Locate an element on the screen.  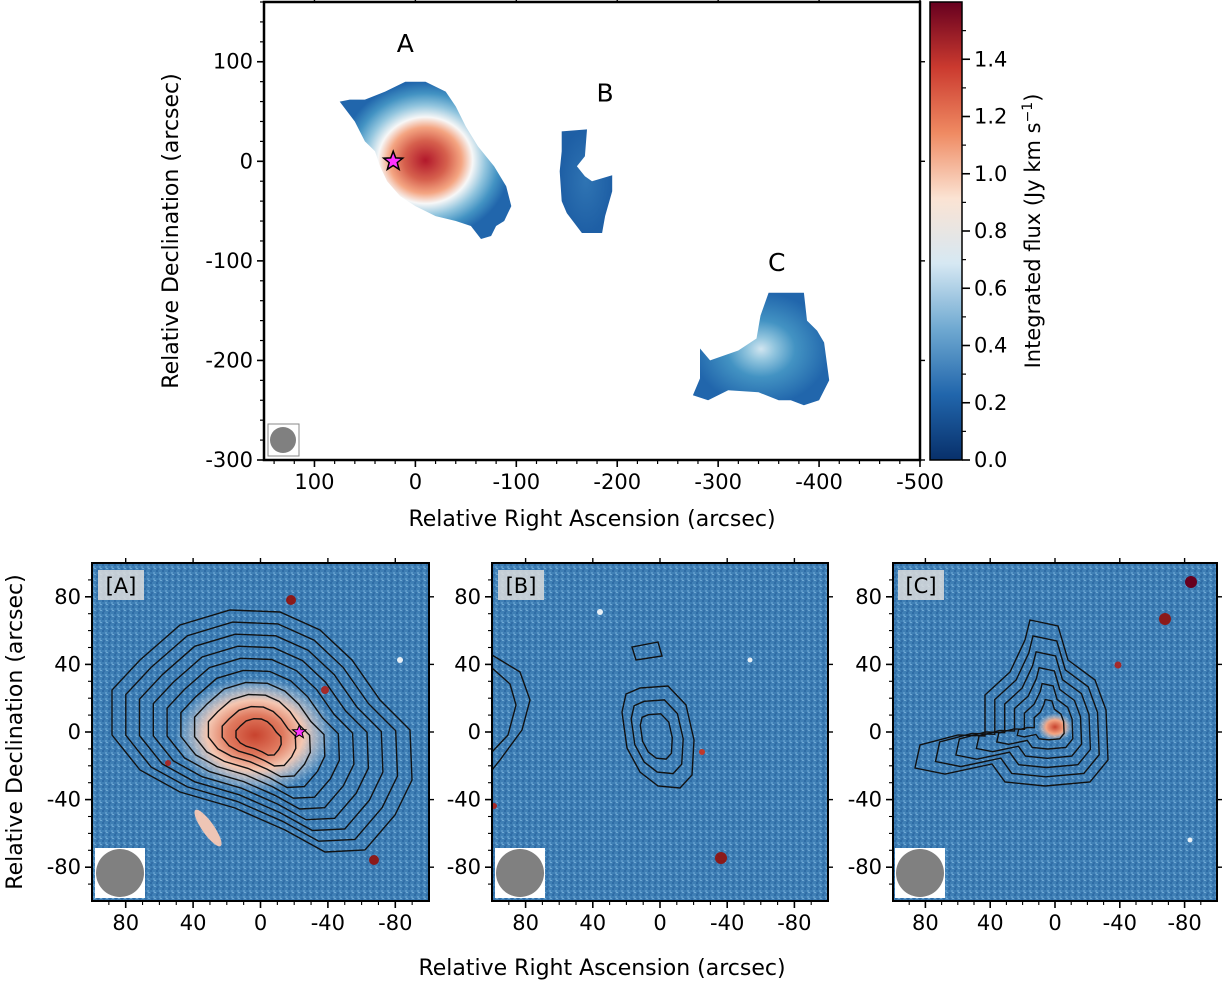
panel-b-y-tick-label: 0 is located at coordinates (474, 732).